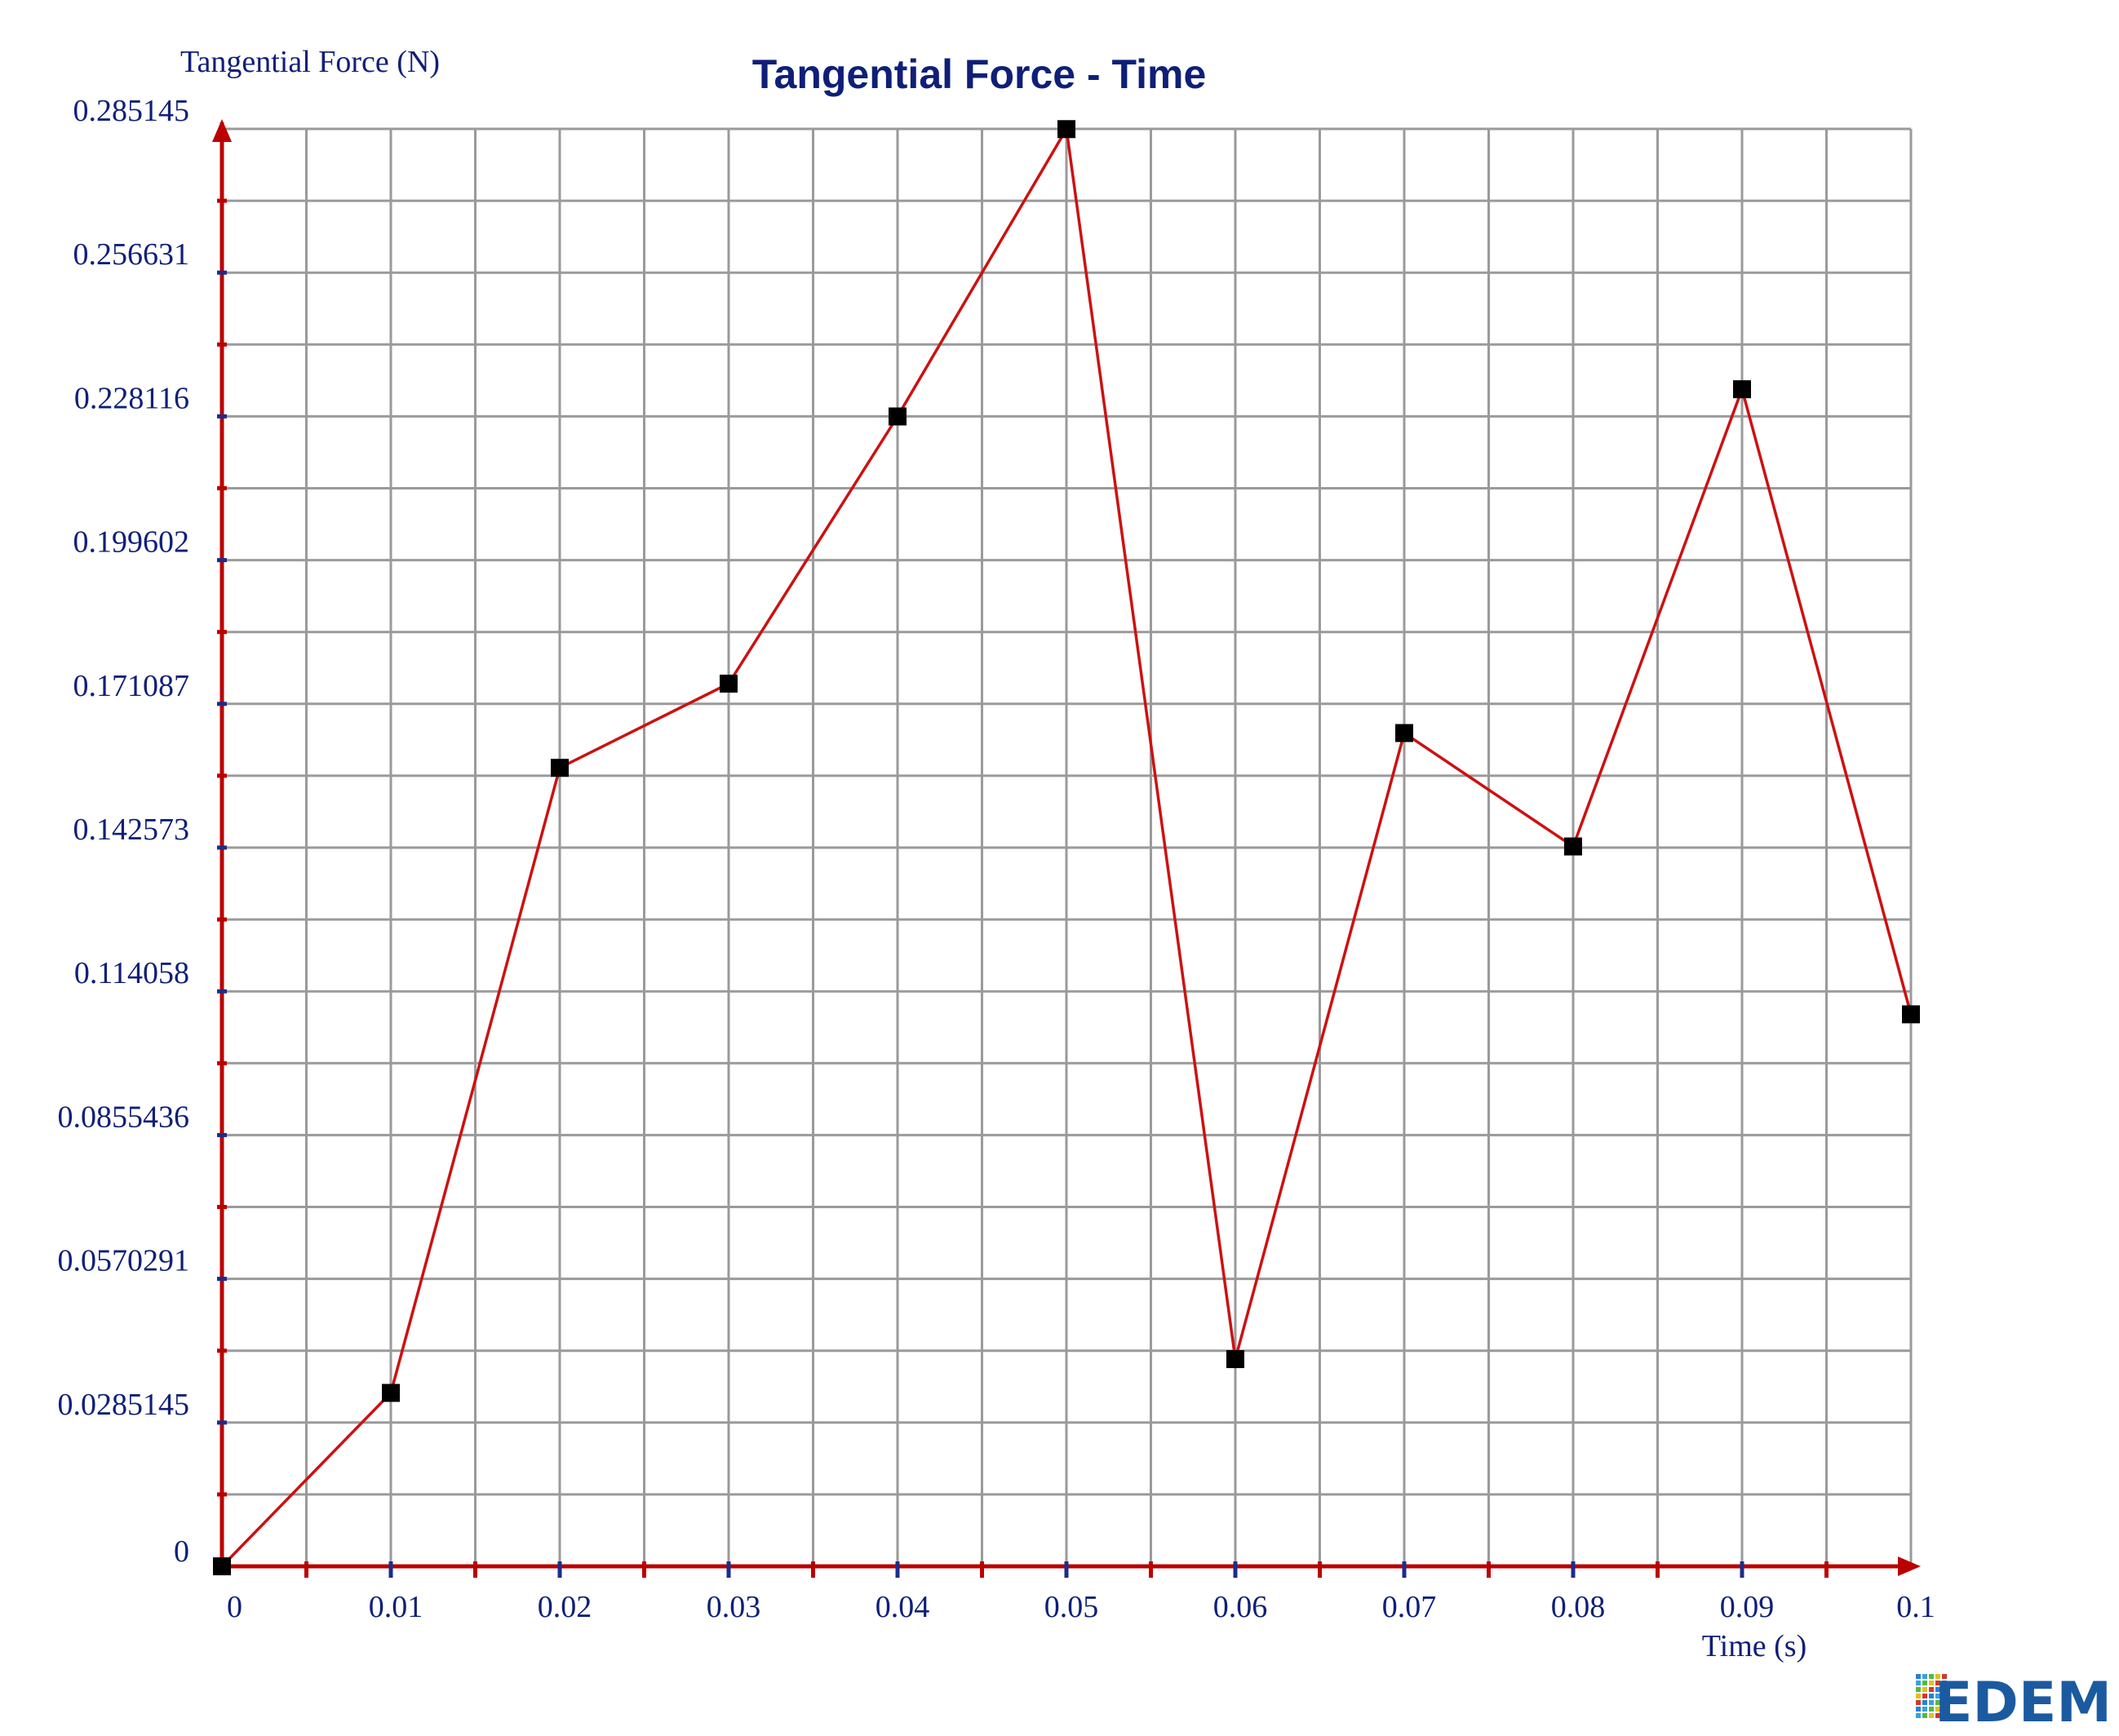 This screenshot has width=2119, height=1736. I want to click on x-axis-label: Time (s), so click(1754, 1646).